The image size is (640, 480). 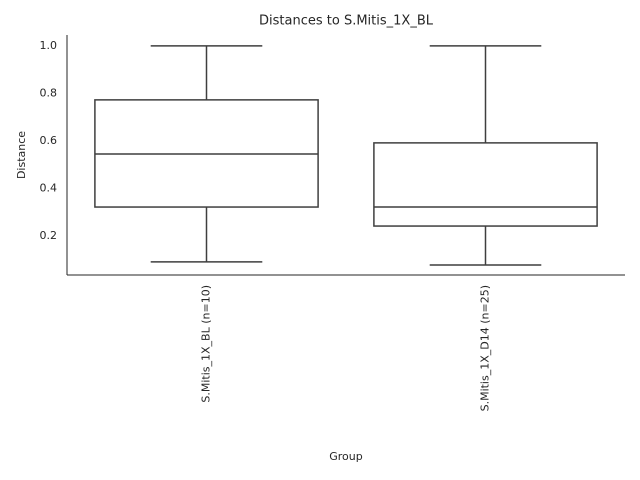 I want to click on y-tick-label: 0.8, so click(x=49, y=92).